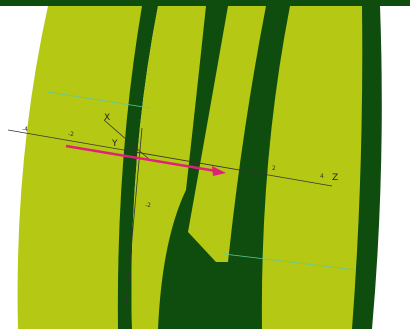  I want to click on z-axis, so click(170, 158).